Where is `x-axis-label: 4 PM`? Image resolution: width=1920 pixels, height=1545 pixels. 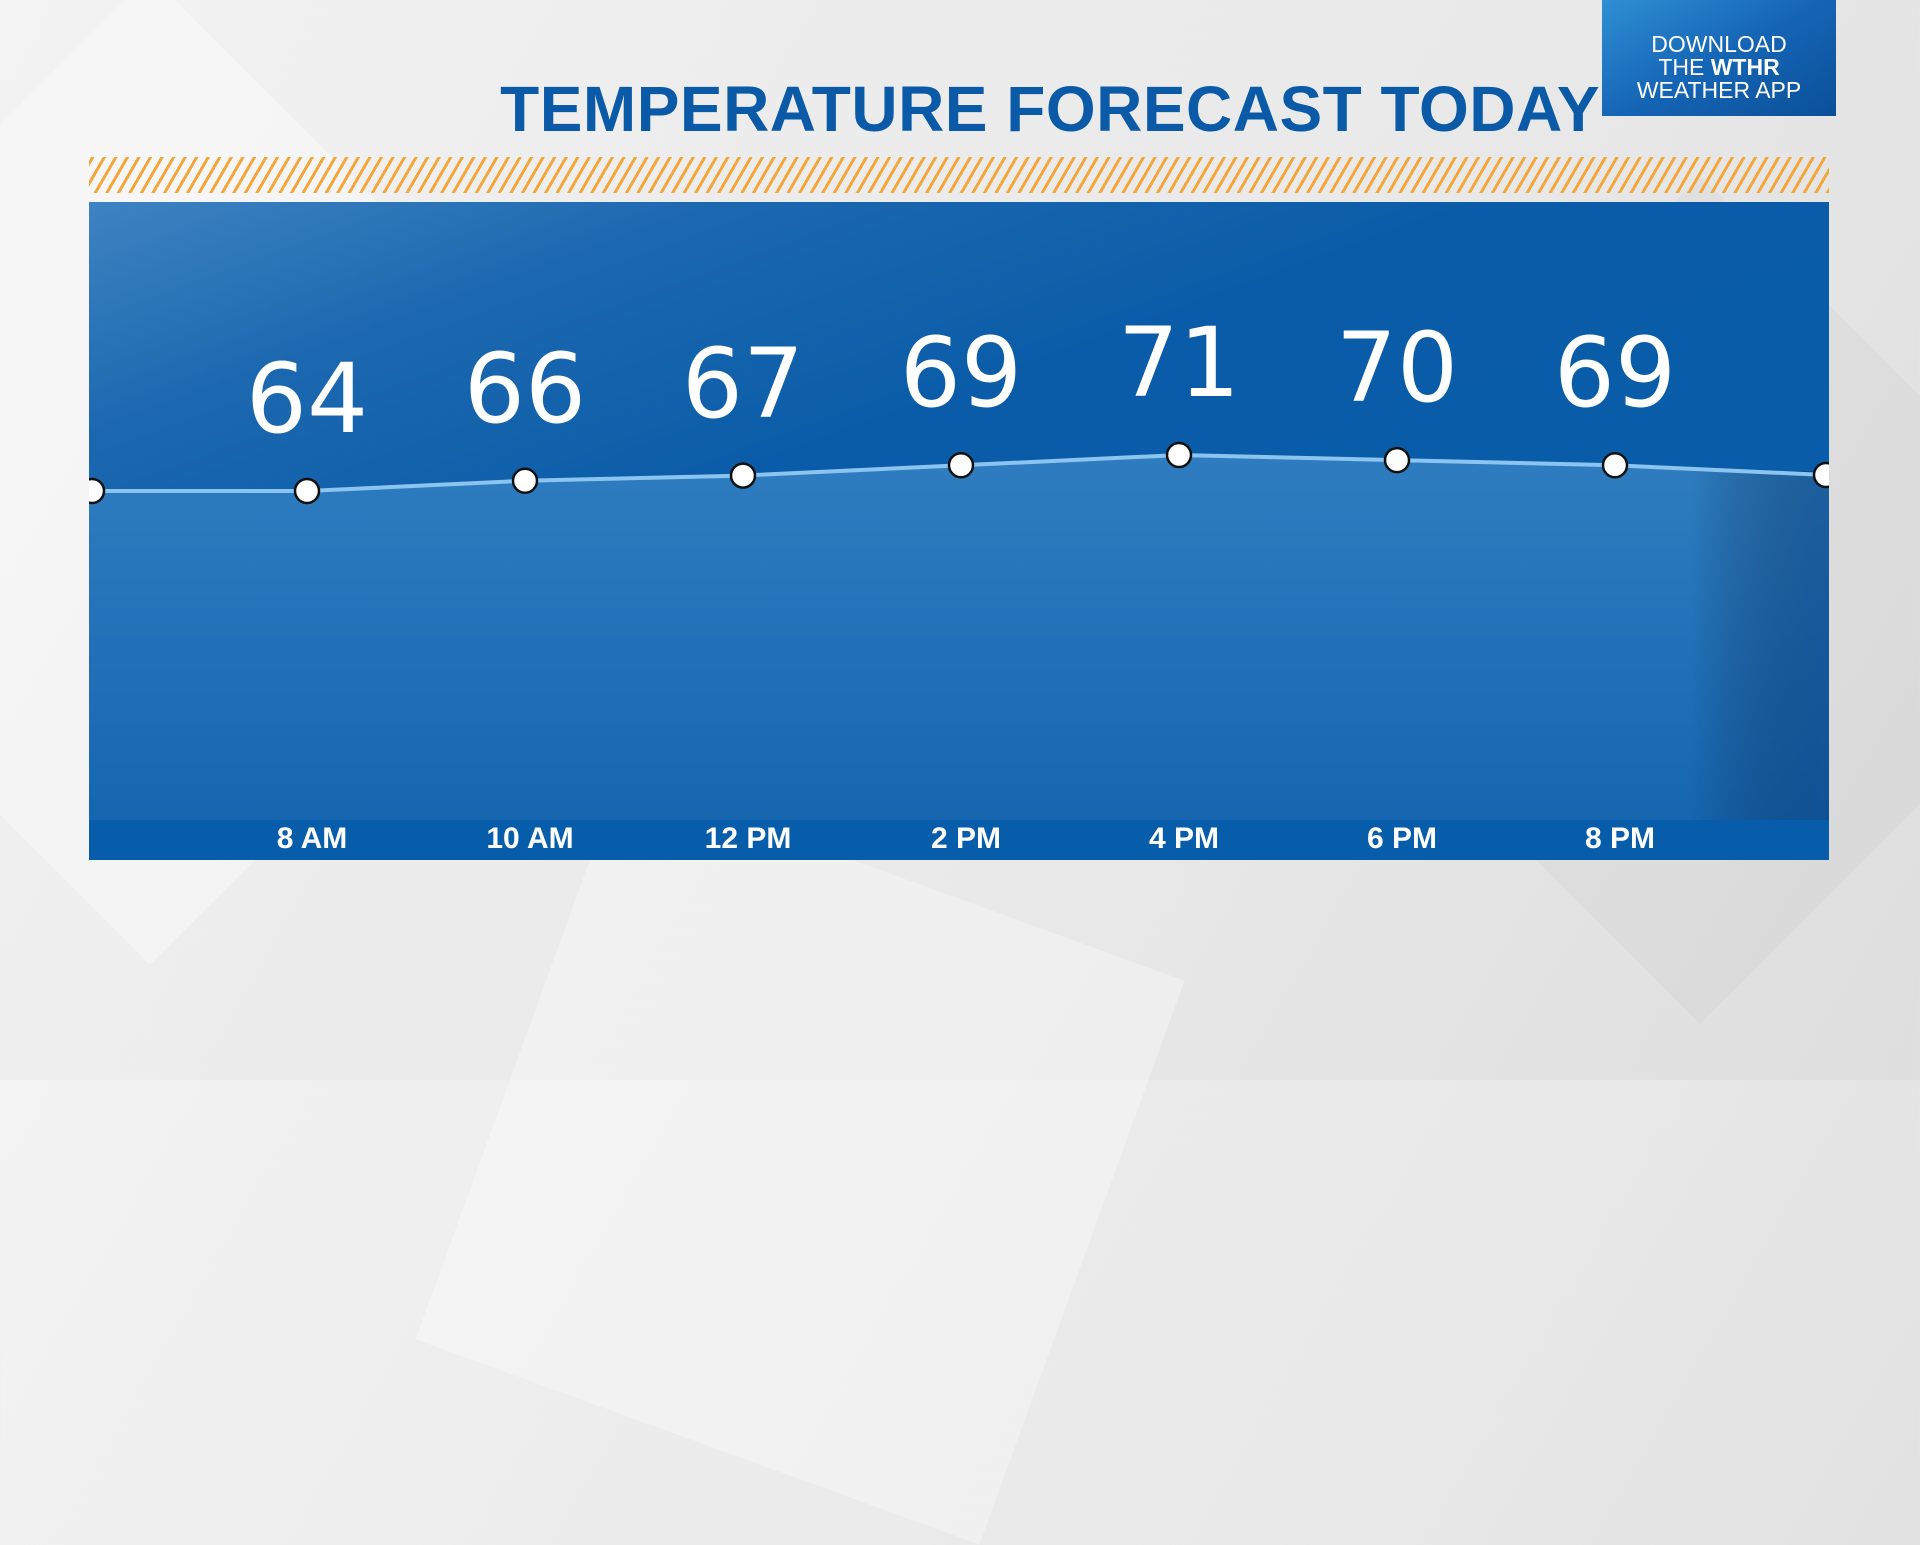 x-axis-label: 4 PM is located at coordinates (1184, 838).